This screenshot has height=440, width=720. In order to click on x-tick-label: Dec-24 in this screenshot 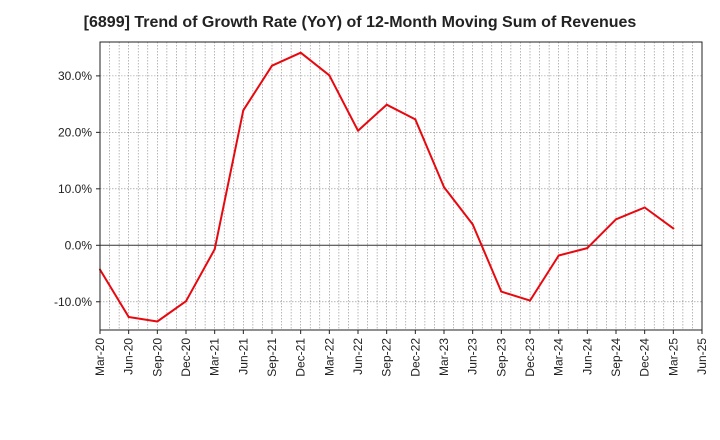, I will do `click(645, 357)`.